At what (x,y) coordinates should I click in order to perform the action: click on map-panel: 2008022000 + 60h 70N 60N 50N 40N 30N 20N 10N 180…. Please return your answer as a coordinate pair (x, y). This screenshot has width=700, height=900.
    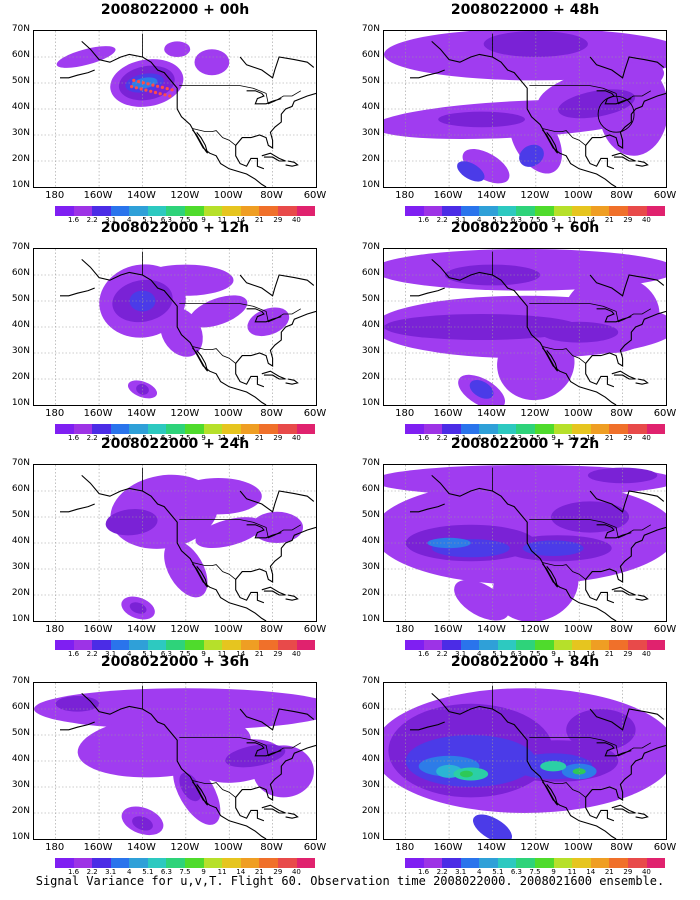
    Looking at the image, I should click on (525, 330).